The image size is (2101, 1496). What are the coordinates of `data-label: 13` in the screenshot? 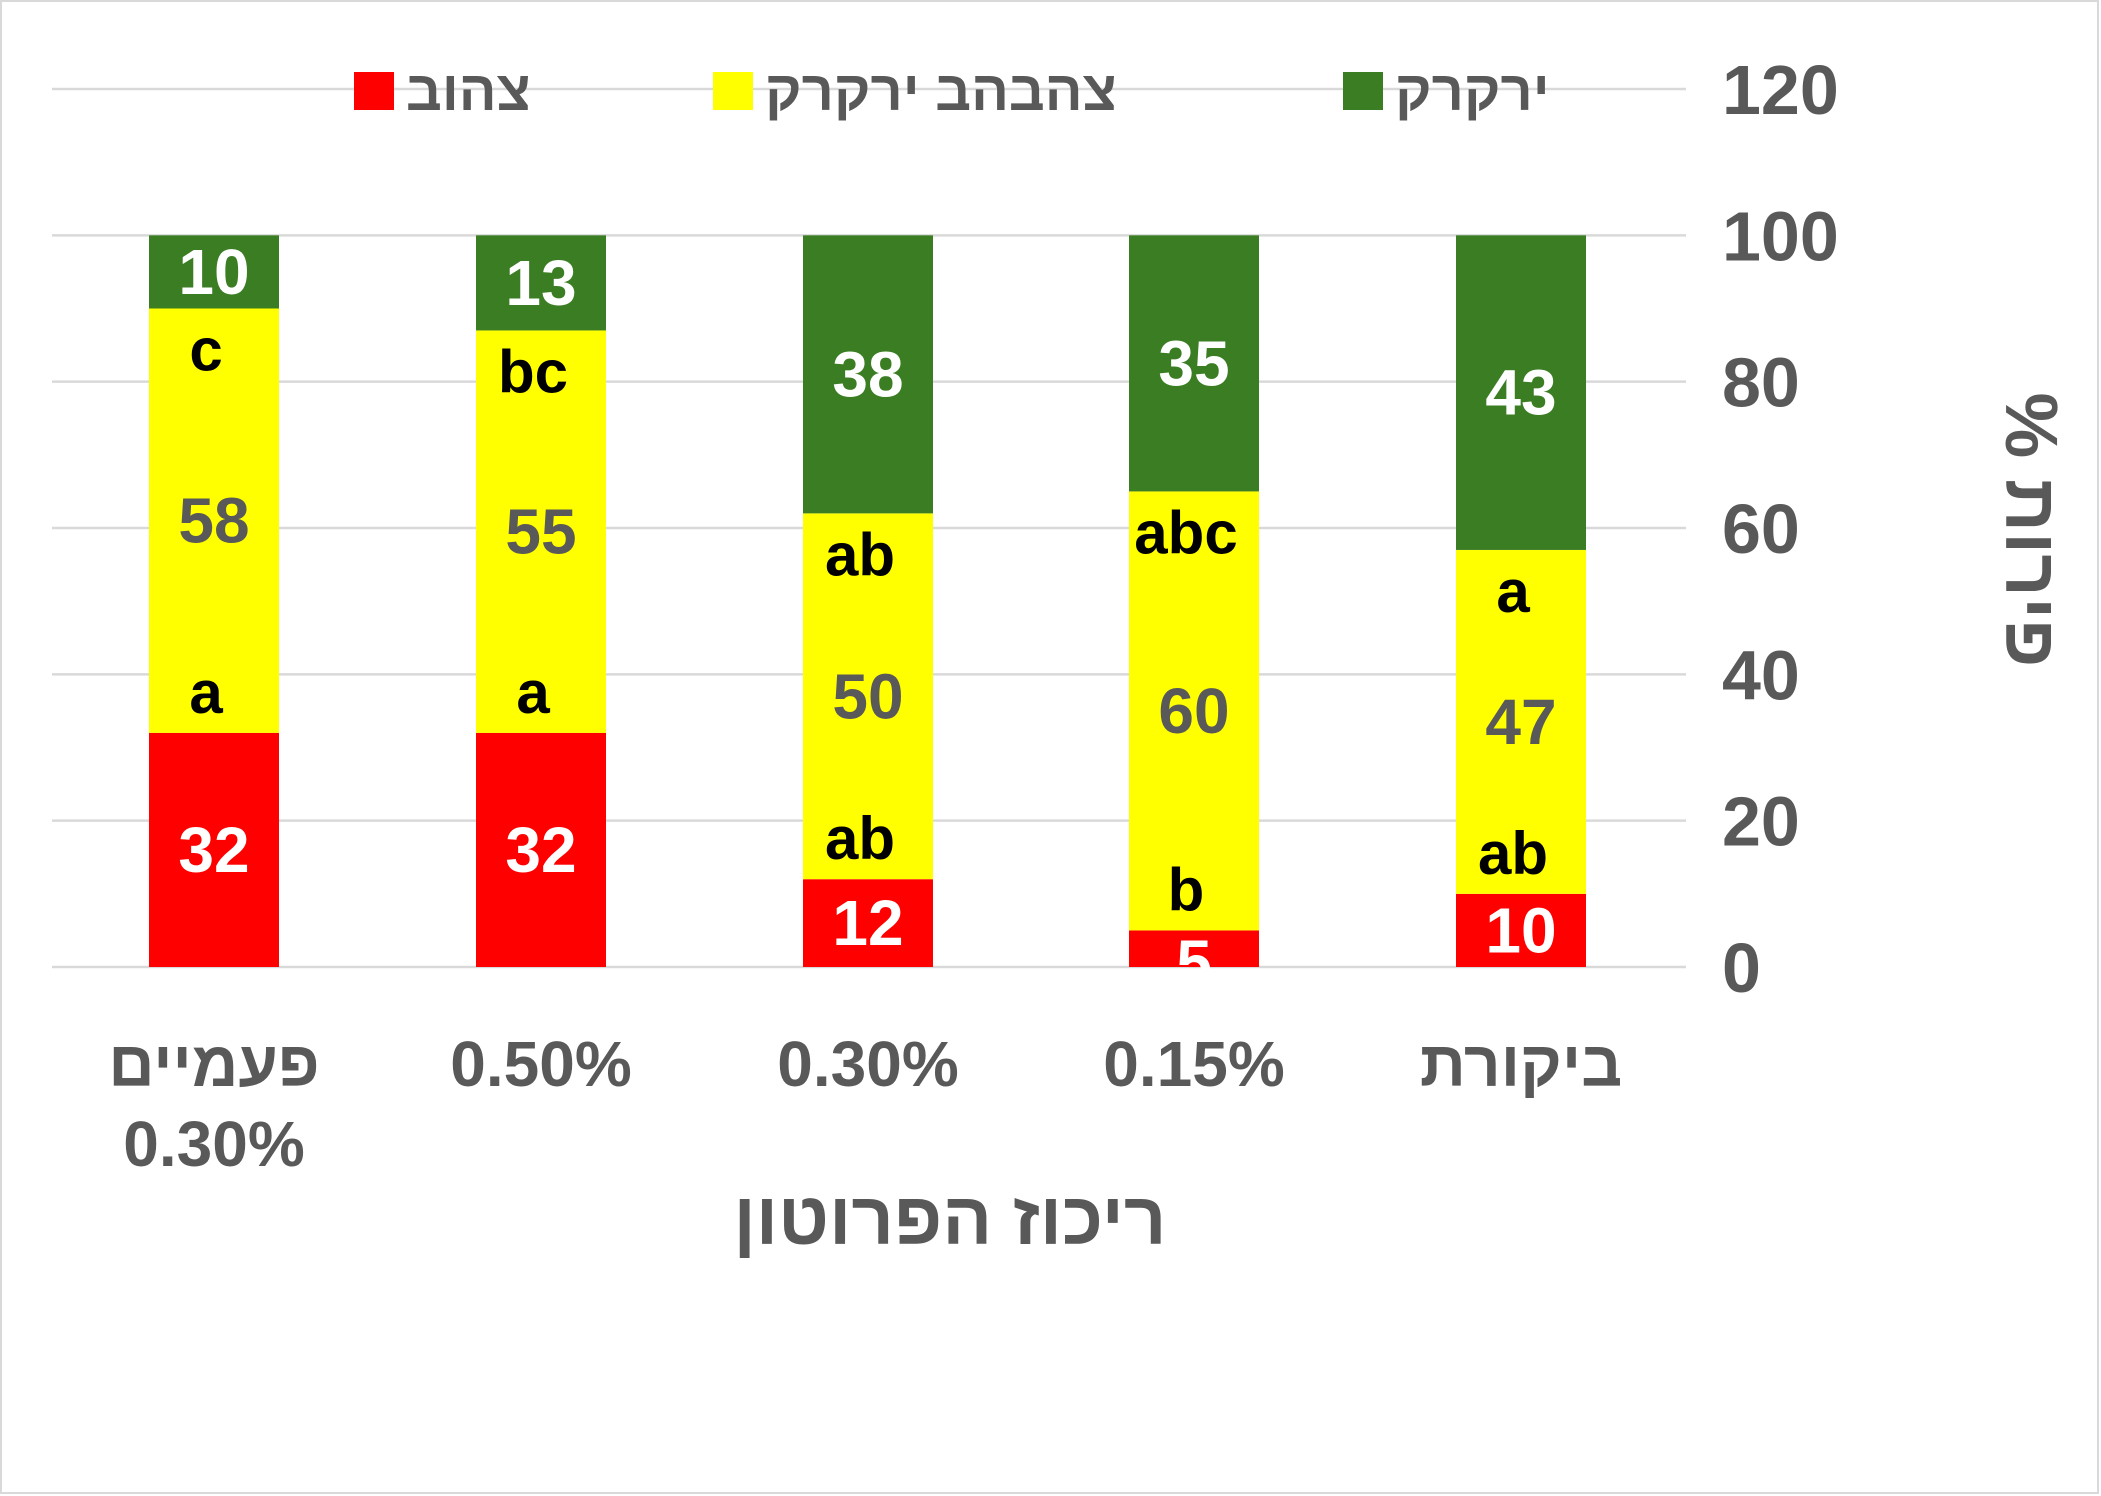 It's located at (540, 283).